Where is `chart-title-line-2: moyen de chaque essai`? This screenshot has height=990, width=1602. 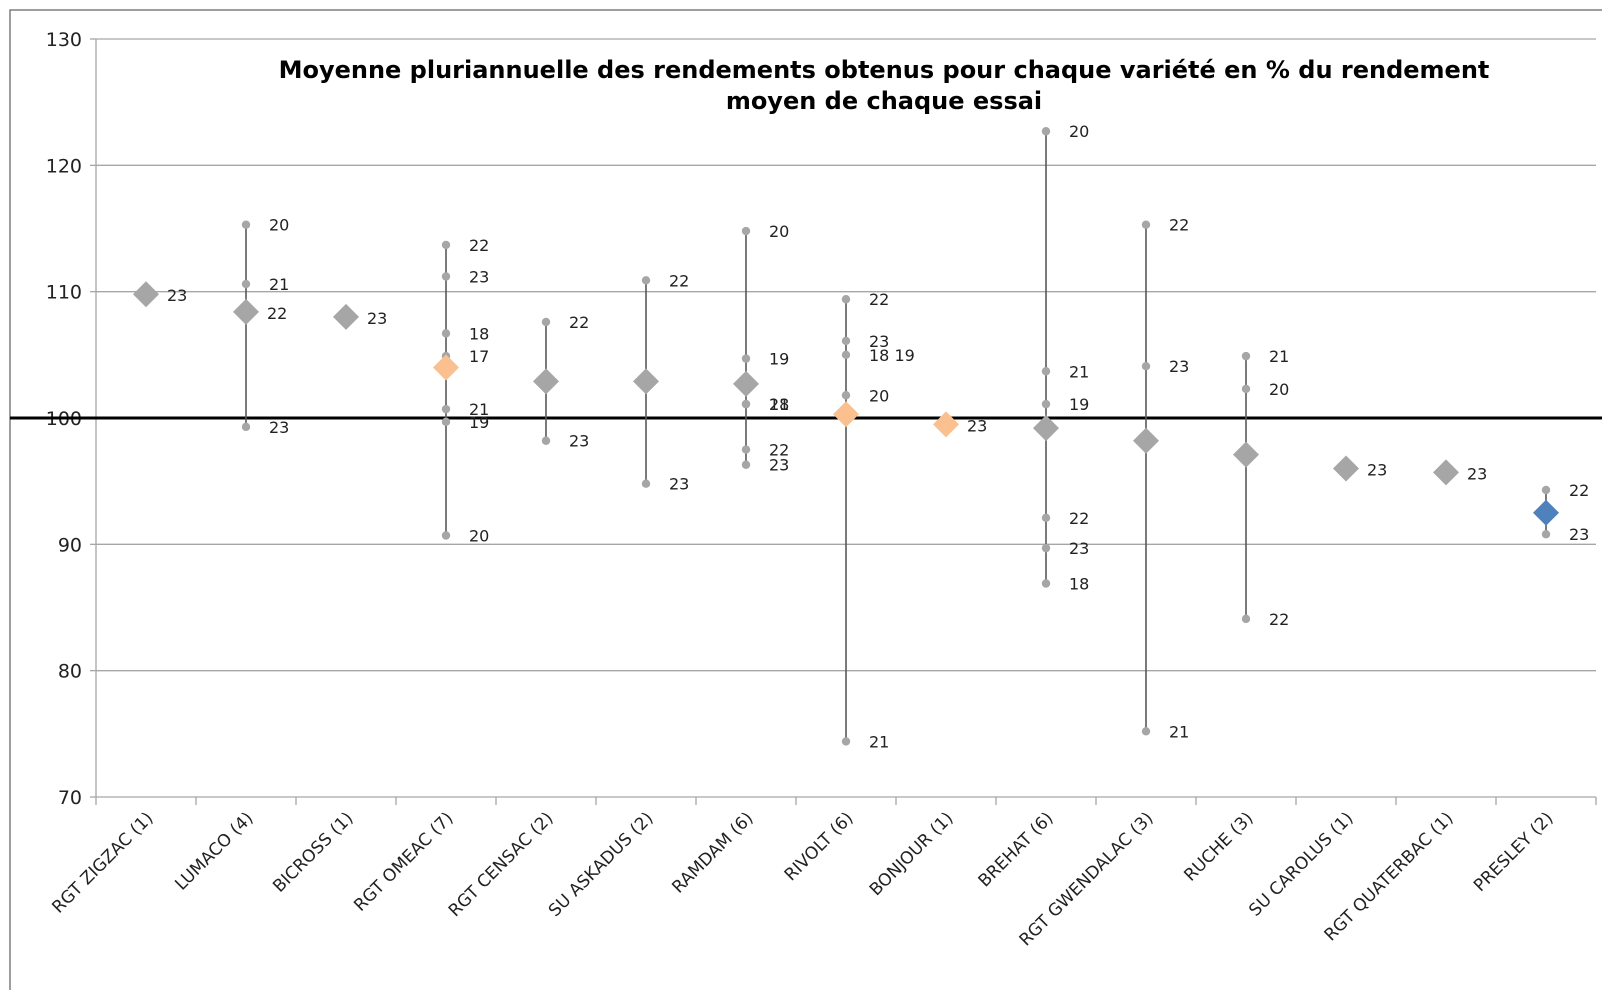
chart-title-line-2: moyen de chaque essai is located at coordinates (884, 101).